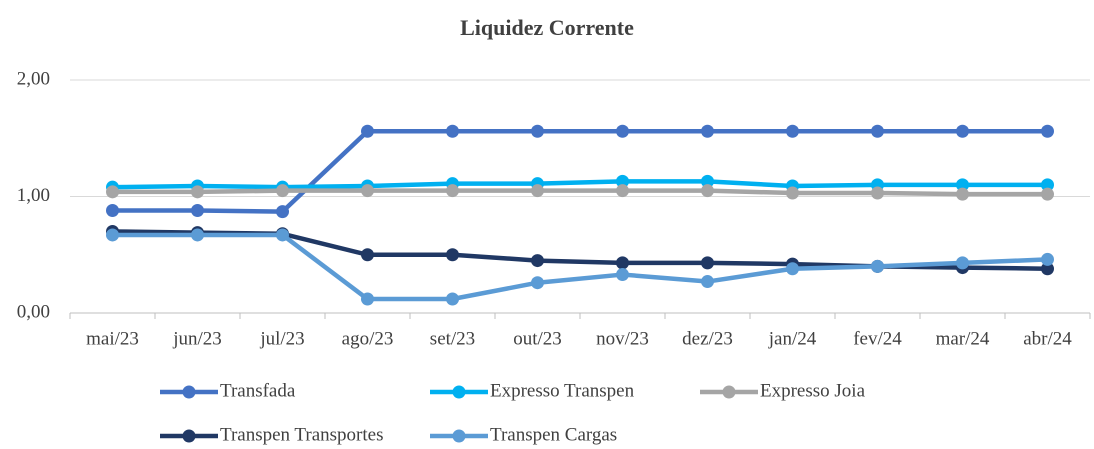 Image resolution: width=1094 pixels, height=449 pixels. What do you see at coordinates (368, 338) in the screenshot?
I see `x-tick-label: ago/23` at bounding box center [368, 338].